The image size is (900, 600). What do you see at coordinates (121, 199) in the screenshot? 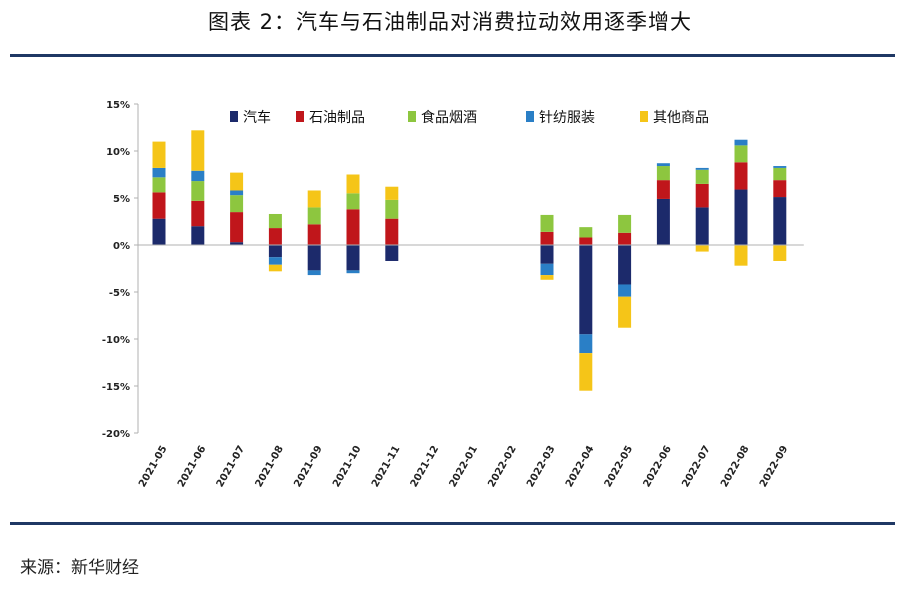
I see `y-tick-label: 5%` at bounding box center [121, 199].